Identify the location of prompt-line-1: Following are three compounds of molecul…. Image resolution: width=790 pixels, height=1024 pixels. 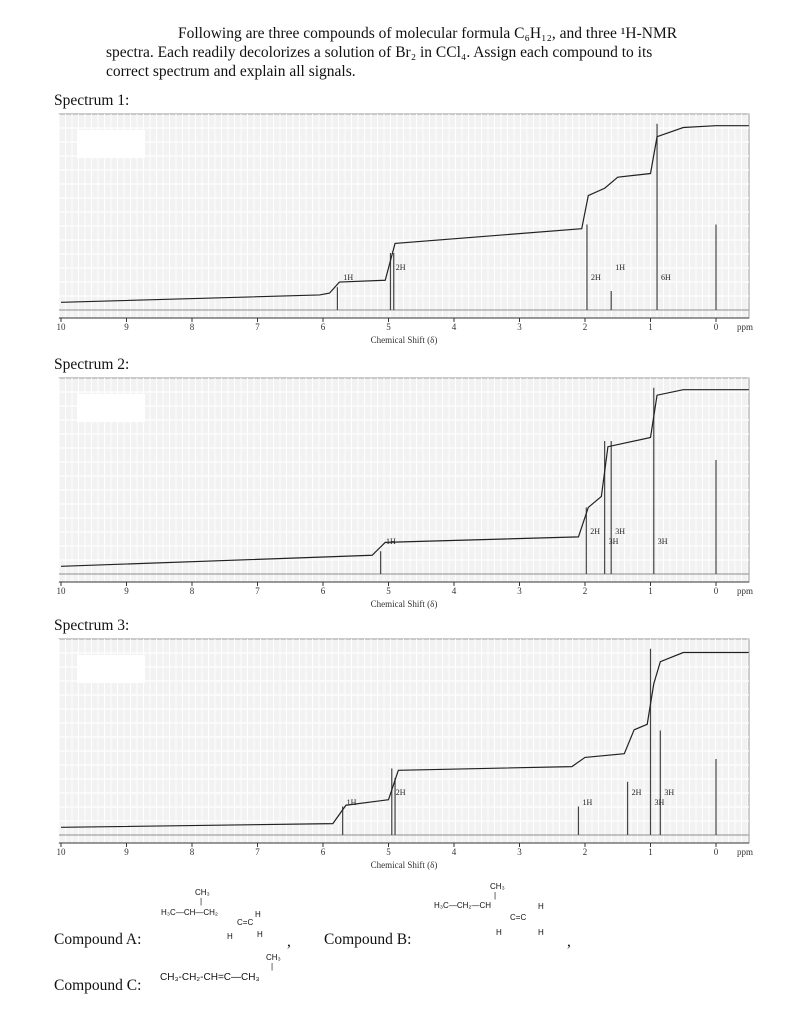
(428, 33).